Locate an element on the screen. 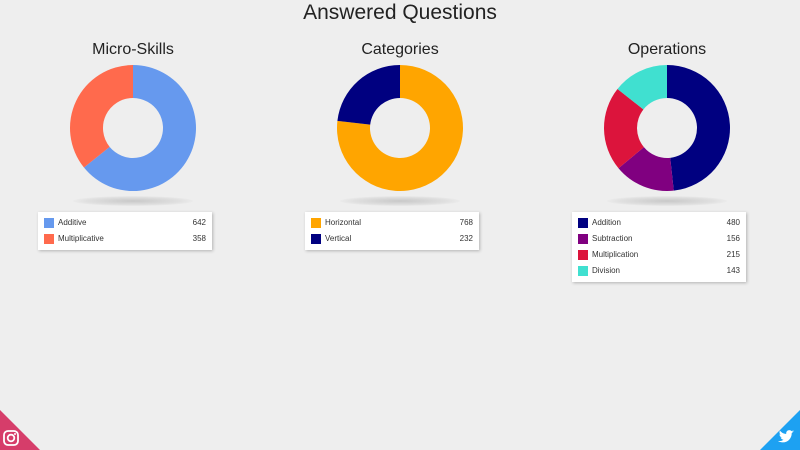 Image resolution: width=800 pixels, height=450 pixels. legend-label: Horizontal is located at coordinates (343, 222).